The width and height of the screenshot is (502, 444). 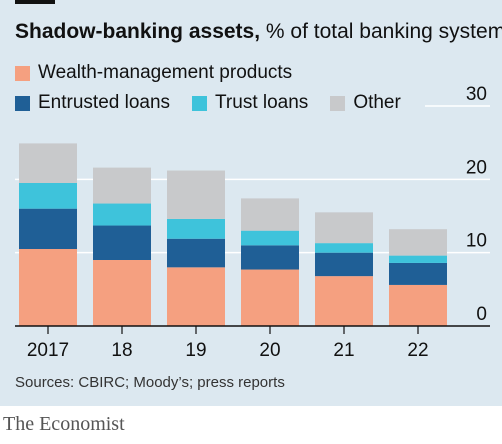 What do you see at coordinates (104, 102) in the screenshot?
I see `legend-label-entrusted: Entrusted loans` at bounding box center [104, 102].